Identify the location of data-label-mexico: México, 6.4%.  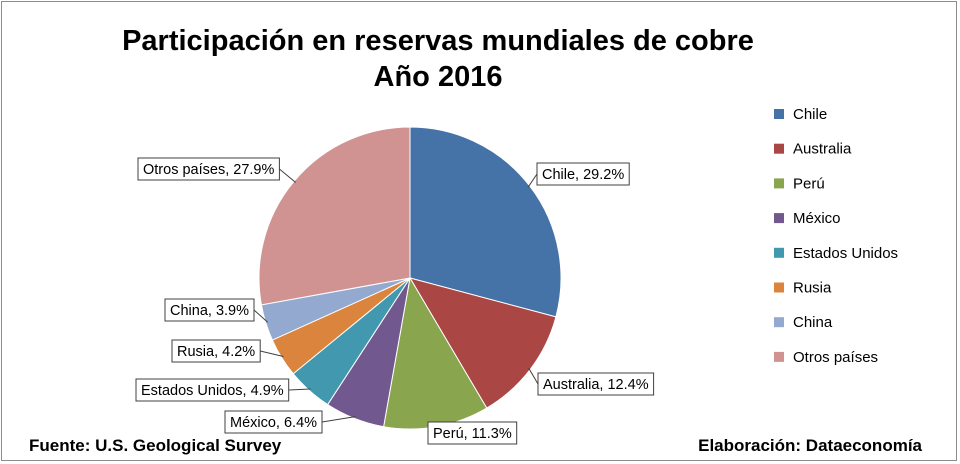
(273, 422).